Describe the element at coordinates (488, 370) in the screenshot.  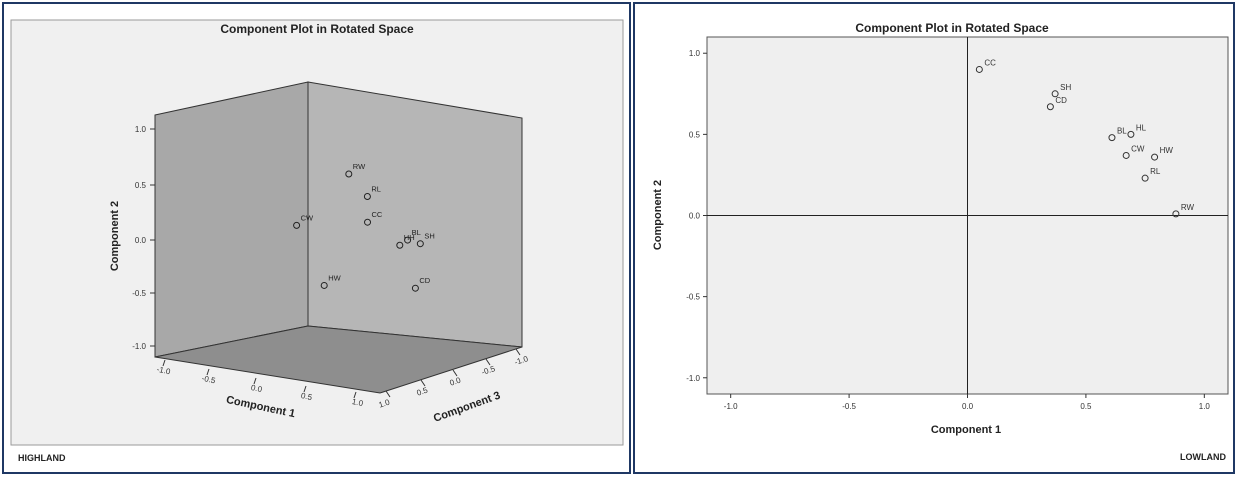
I see `z-tick-label: -0.5` at that location.